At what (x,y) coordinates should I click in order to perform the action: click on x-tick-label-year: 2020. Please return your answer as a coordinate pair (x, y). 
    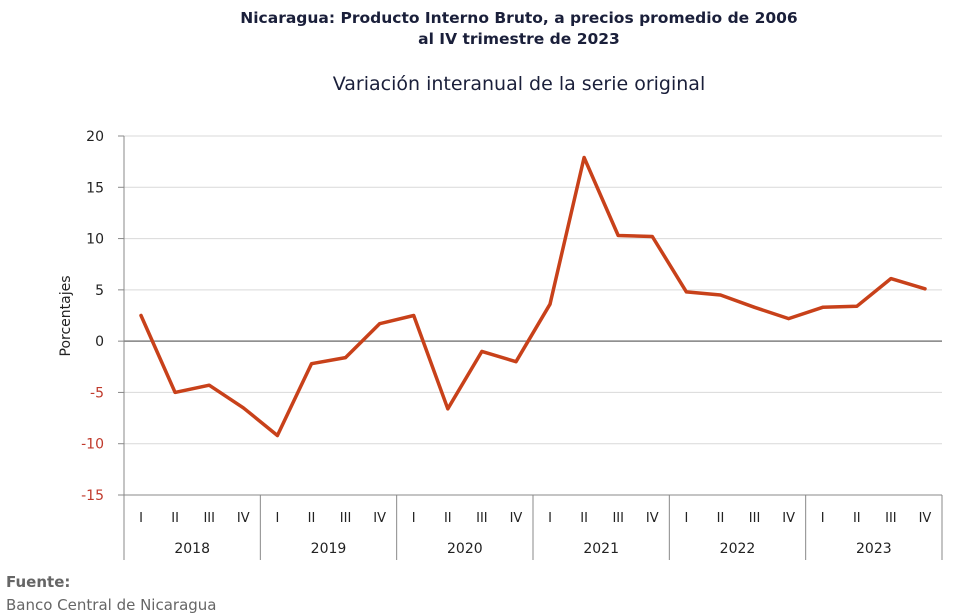
    Looking at the image, I should click on (465, 549).